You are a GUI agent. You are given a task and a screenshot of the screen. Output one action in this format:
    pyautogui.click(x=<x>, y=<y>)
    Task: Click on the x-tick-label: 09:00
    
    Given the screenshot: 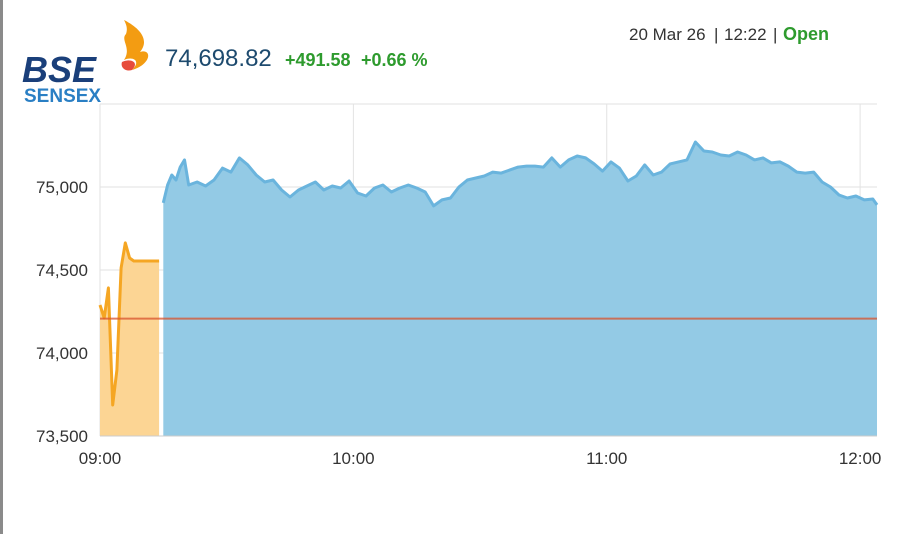 What is the action you would take?
    pyautogui.click(x=100, y=458)
    